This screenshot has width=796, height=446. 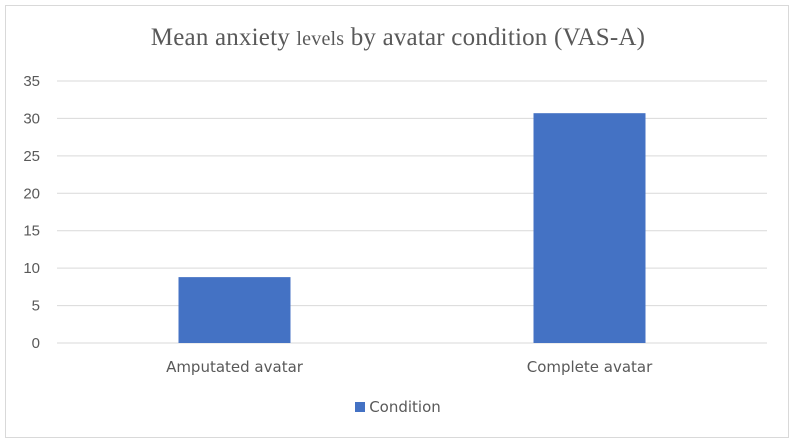 What do you see at coordinates (223, 37) in the screenshot?
I see `title-part-1: Mean anxiety` at bounding box center [223, 37].